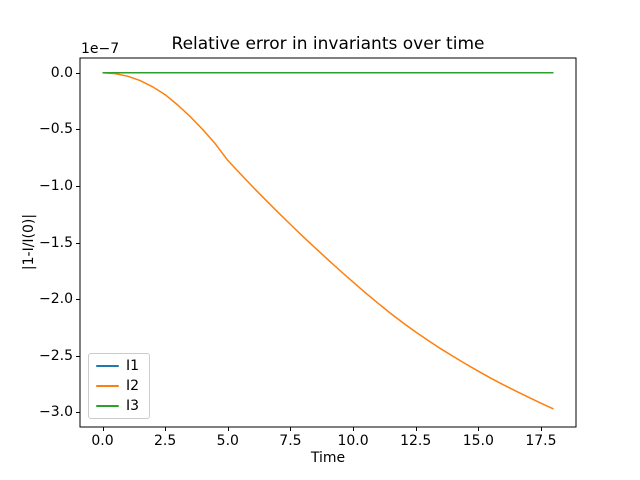 The image size is (640, 480). I want to click on legend-line-sample-i3, so click(107, 406).